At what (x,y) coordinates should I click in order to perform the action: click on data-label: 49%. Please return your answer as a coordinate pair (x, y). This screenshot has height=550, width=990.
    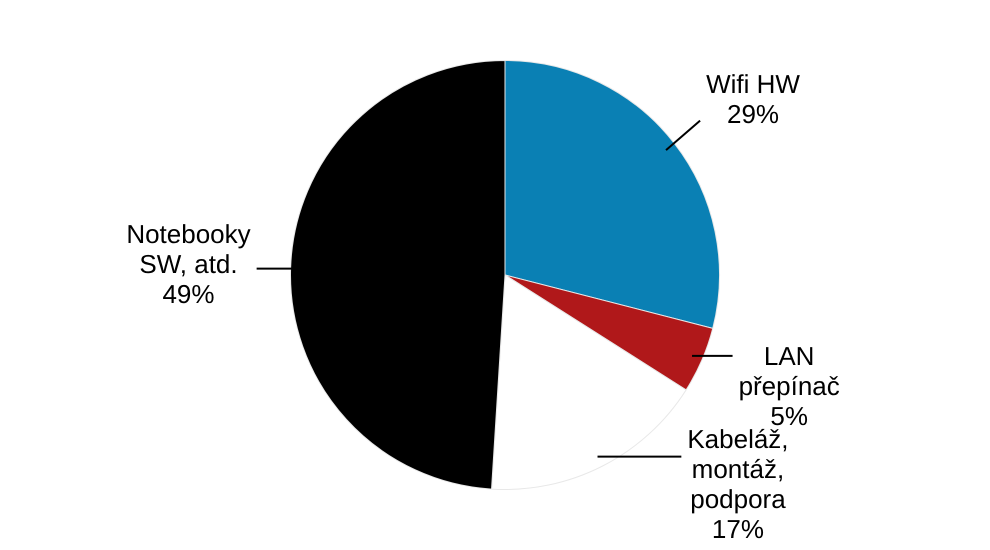
    Looking at the image, I should click on (188, 294).